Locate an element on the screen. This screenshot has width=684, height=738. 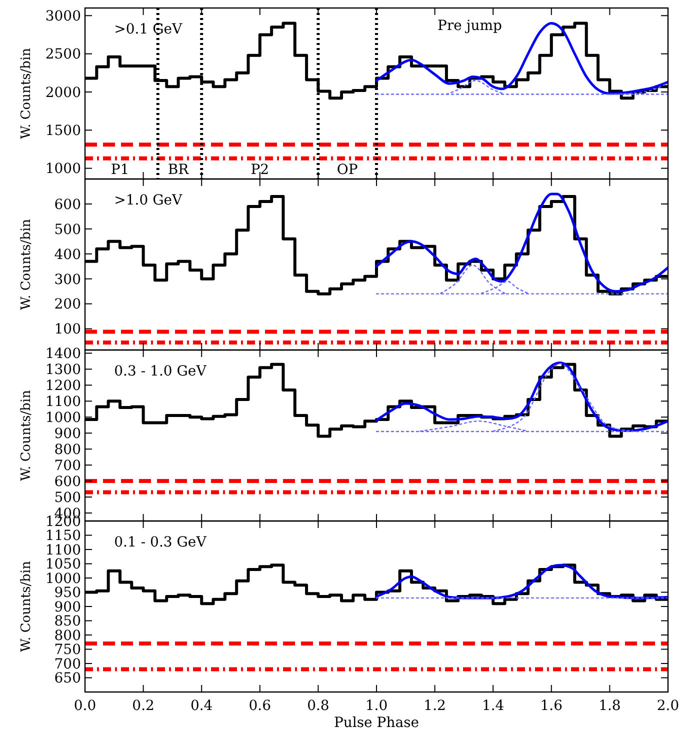
x-tick-label: 2.0 is located at coordinates (668, 706).